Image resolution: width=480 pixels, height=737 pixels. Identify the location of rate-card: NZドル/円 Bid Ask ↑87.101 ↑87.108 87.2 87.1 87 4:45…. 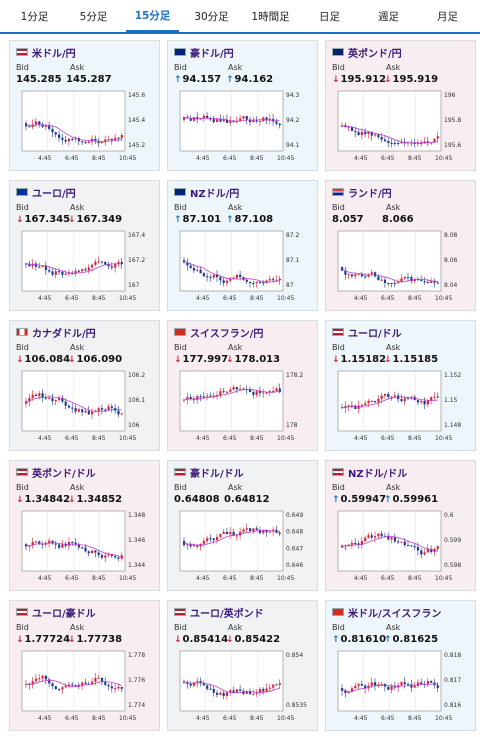
(242, 245).